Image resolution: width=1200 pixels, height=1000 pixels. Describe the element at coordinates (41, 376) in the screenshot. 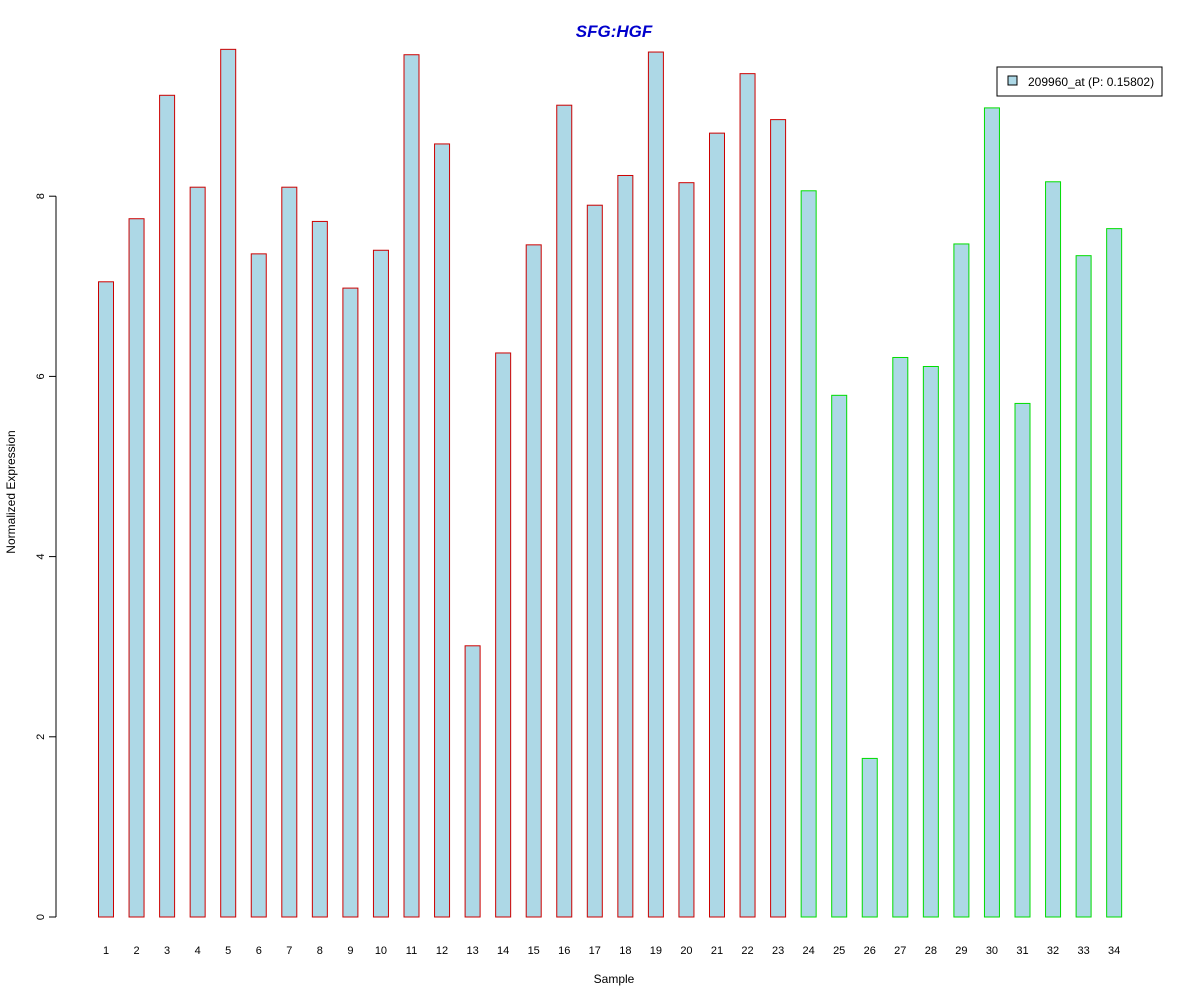

I see `y-tick-label: 6` at that location.